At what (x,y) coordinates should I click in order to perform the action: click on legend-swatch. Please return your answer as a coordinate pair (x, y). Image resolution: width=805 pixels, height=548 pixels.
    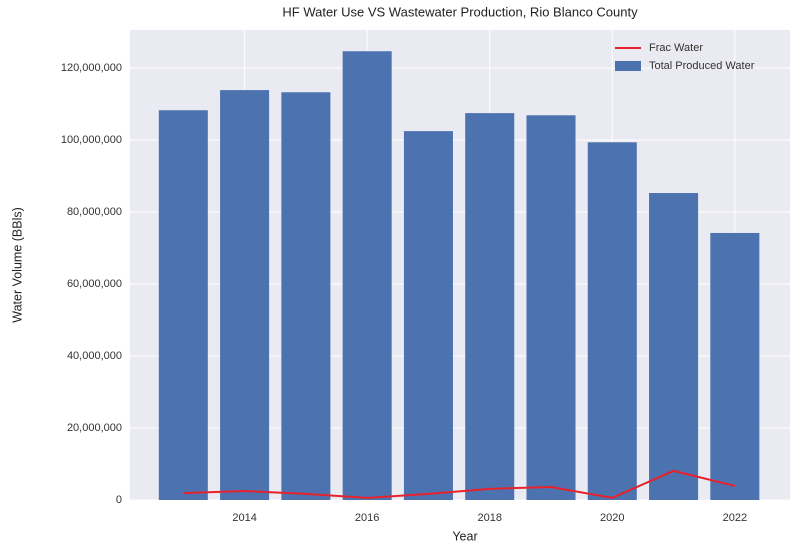
    Looking at the image, I should click on (628, 66).